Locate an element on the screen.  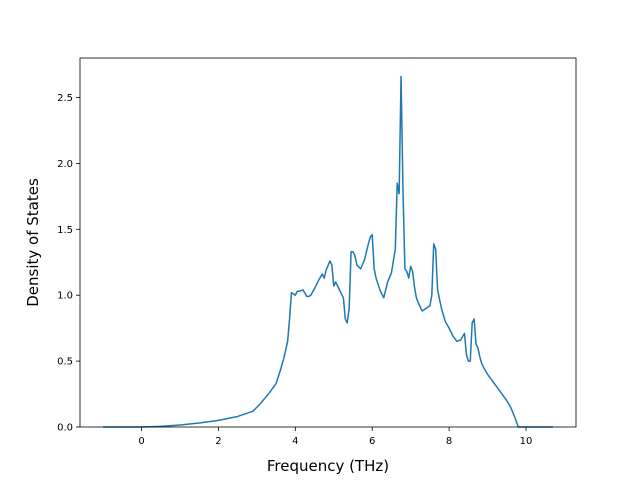
x-tick-label: 6 is located at coordinates (372, 441).